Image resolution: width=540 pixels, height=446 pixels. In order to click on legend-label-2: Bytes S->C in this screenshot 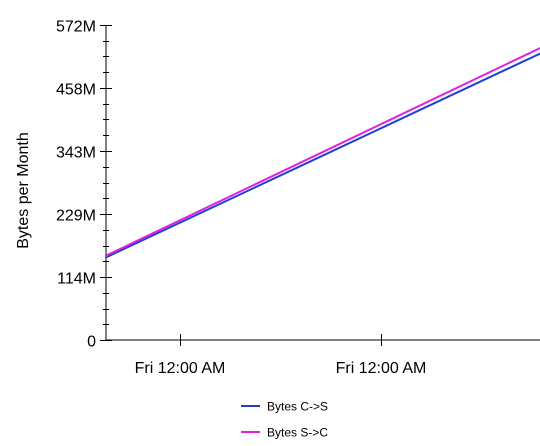, I will do `click(297, 433)`.